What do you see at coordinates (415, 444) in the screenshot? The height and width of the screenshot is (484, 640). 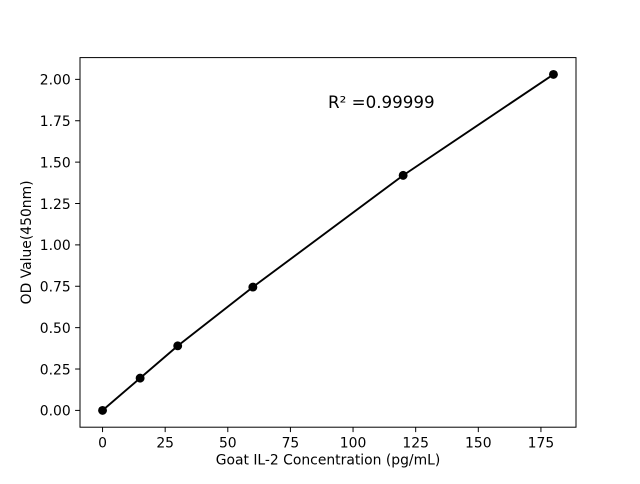 I see `x-tick-label: 125` at bounding box center [415, 444].